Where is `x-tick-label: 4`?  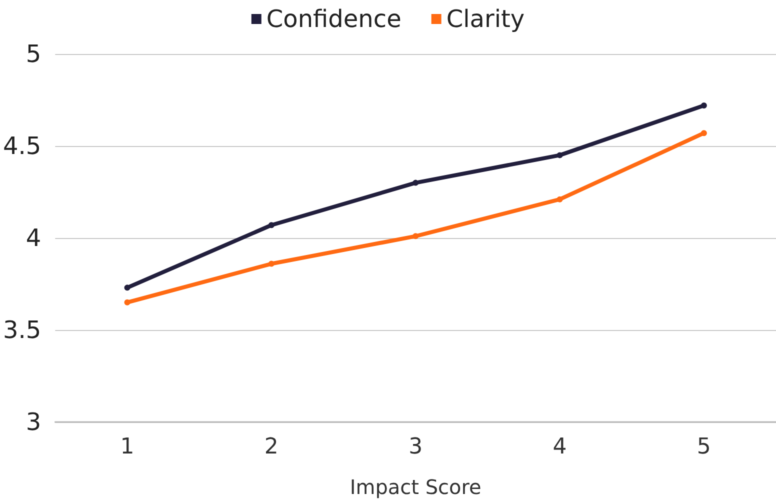 x-tick-label: 4 is located at coordinates (559, 447).